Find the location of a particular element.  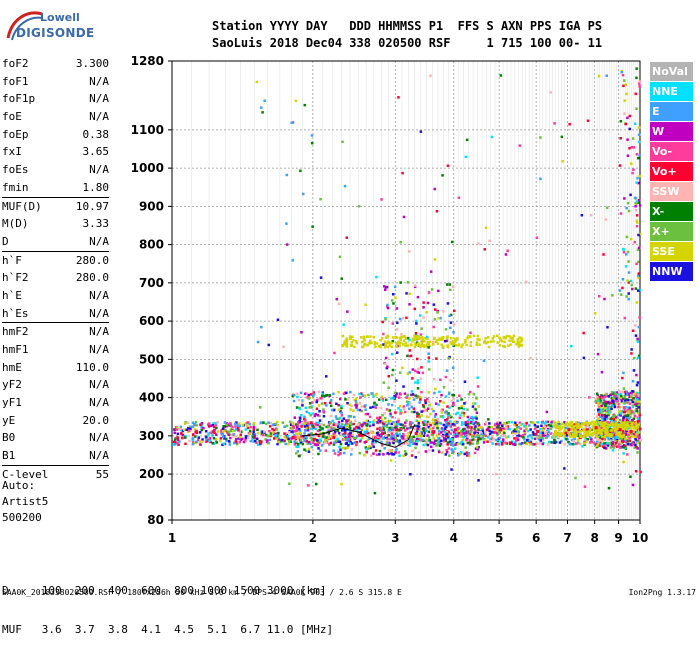

param-row-hmf1: hmF1 N/A is located at coordinates (55, 350).